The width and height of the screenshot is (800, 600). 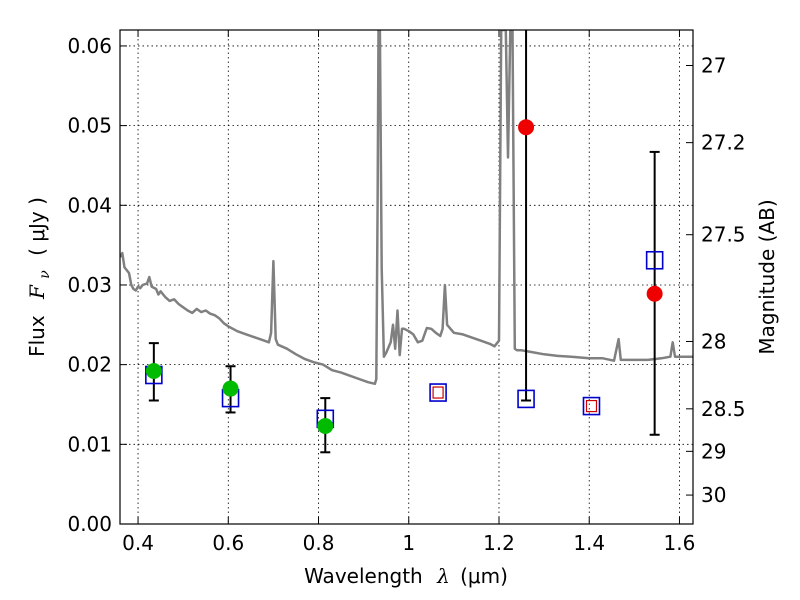 What do you see at coordinates (443, 576) in the screenshot?
I see `x-axis-label-symbol: λ` at bounding box center [443, 576].